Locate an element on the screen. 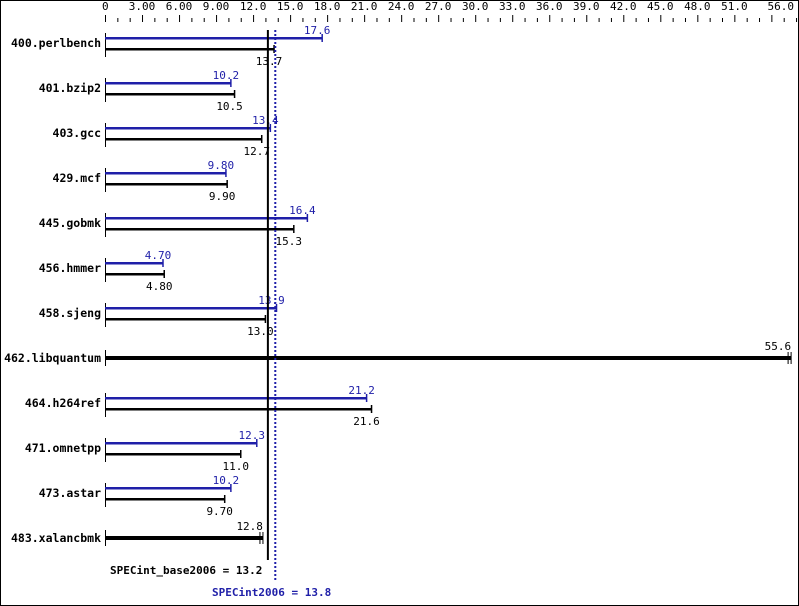  category-label: 462.libquantum is located at coordinates (52, 358).